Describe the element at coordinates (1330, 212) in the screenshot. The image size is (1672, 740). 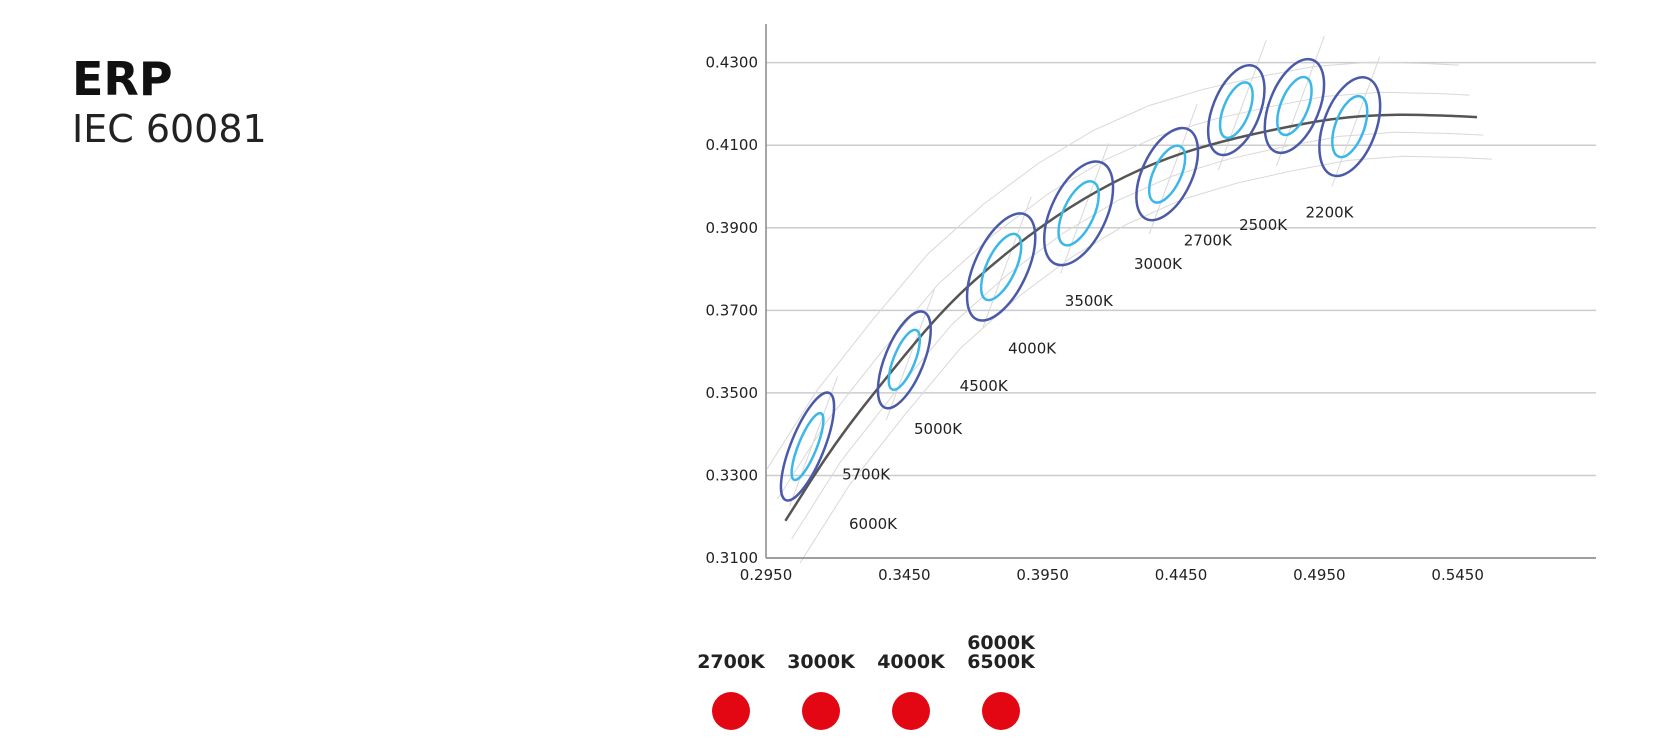
I see `cct-label: 2200K` at that location.